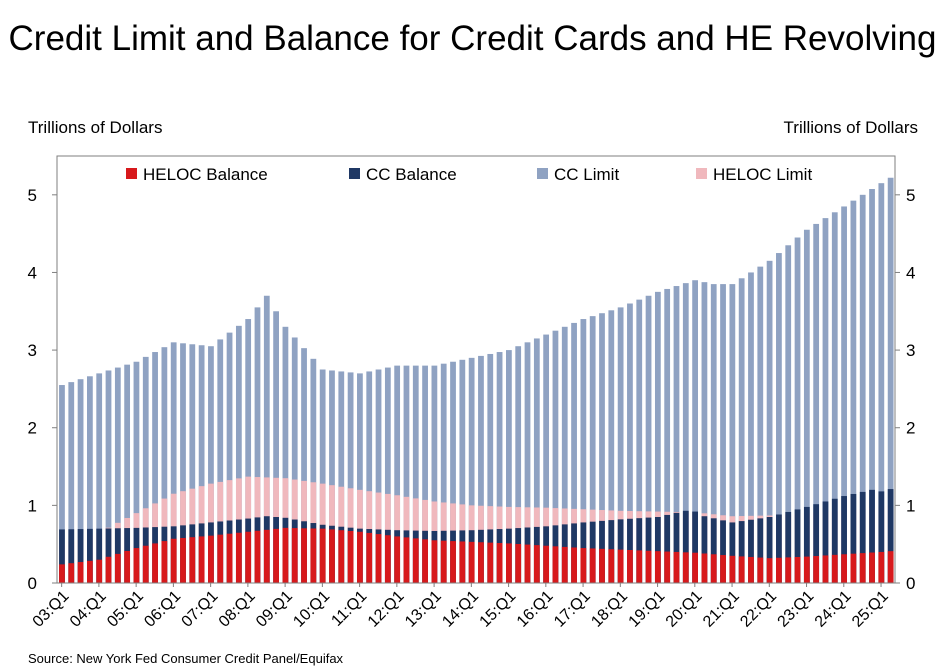 The image size is (945, 670). What do you see at coordinates (684, 609) in the screenshot?
I see `x-tick-label: 20:Q1` at bounding box center [684, 609].